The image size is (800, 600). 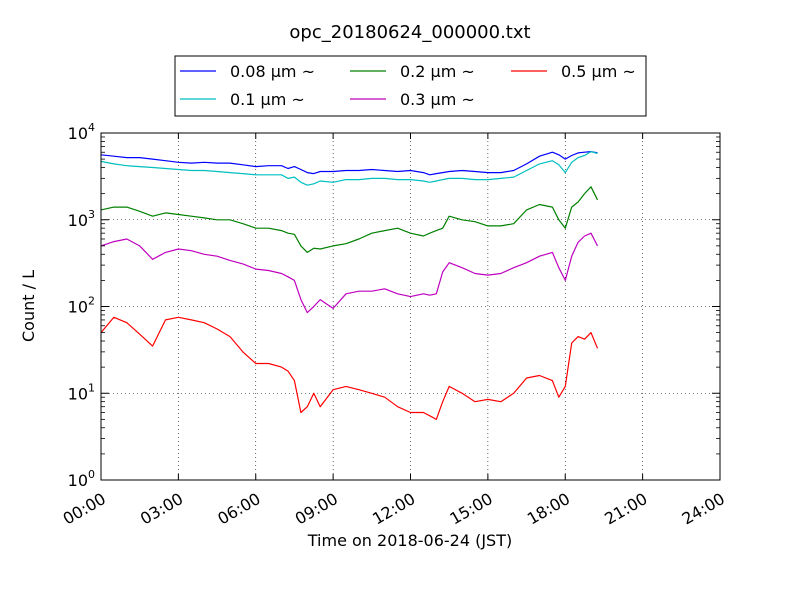 What do you see at coordinates (548, 509) in the screenshot?
I see `x-tick-label: 18:00` at bounding box center [548, 509].